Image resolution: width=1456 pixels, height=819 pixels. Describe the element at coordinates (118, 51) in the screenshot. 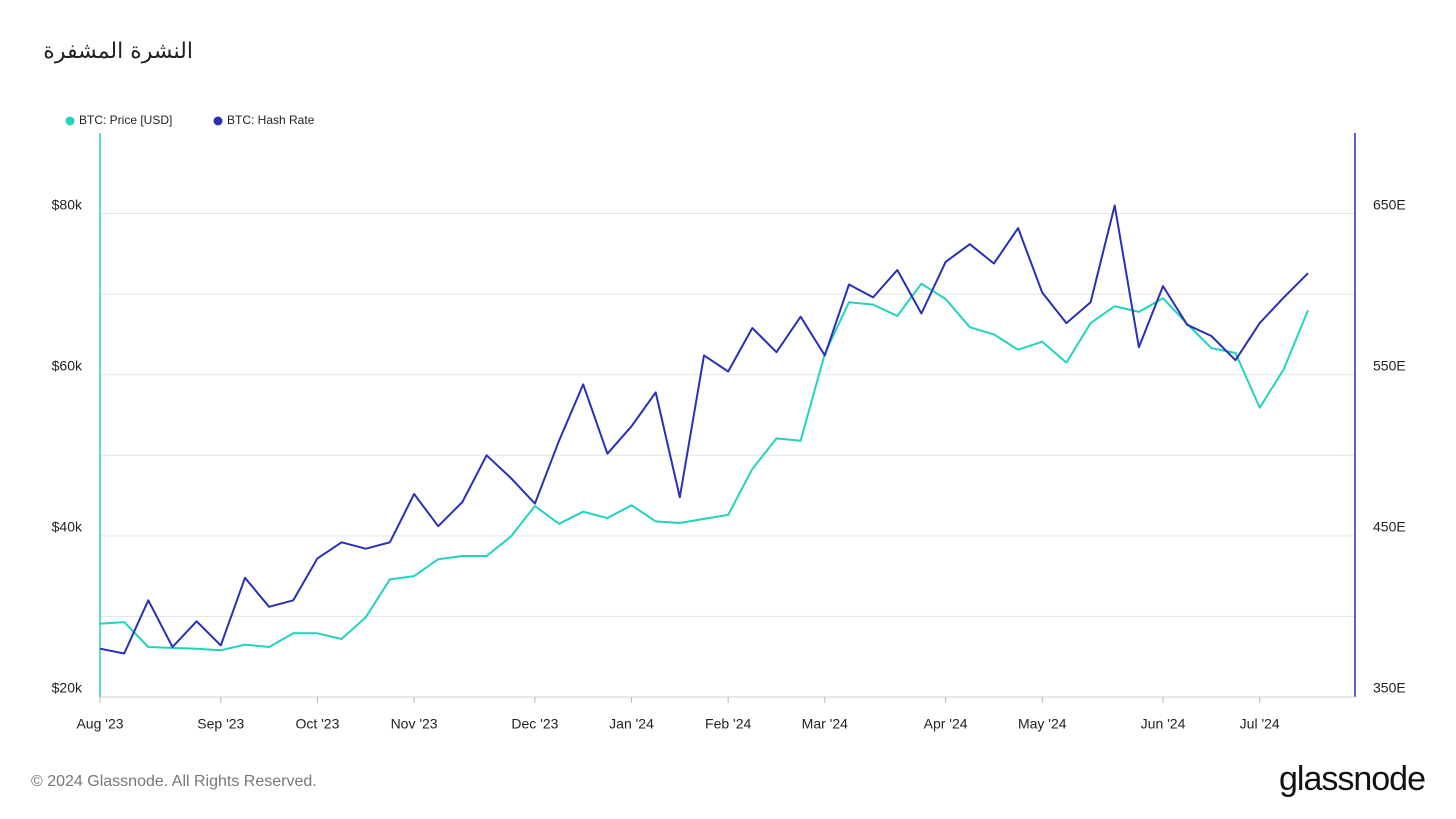

I see `chart-title: النشرة المشفرة` at that location.